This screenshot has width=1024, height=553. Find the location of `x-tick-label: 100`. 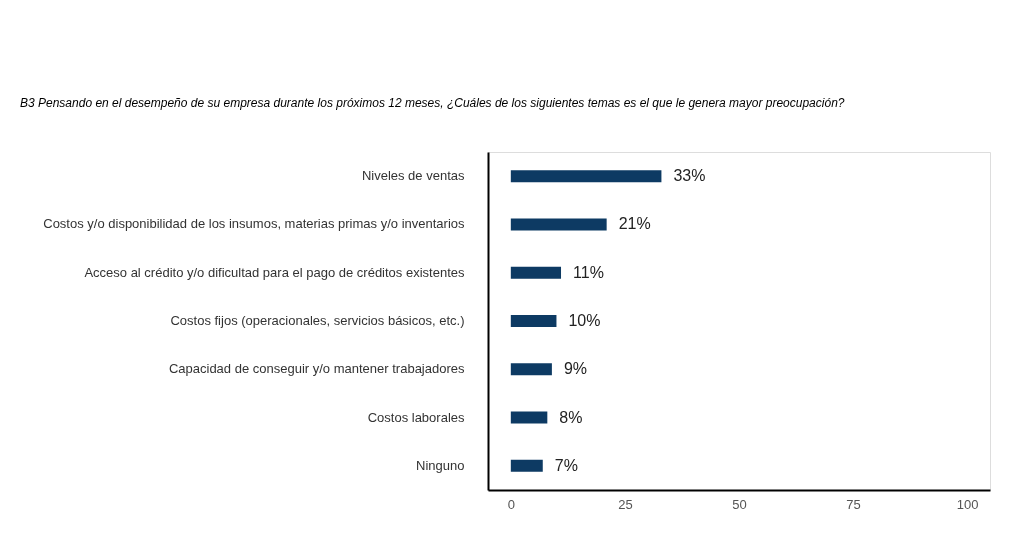

x-tick-label: 100 is located at coordinates (967, 504).